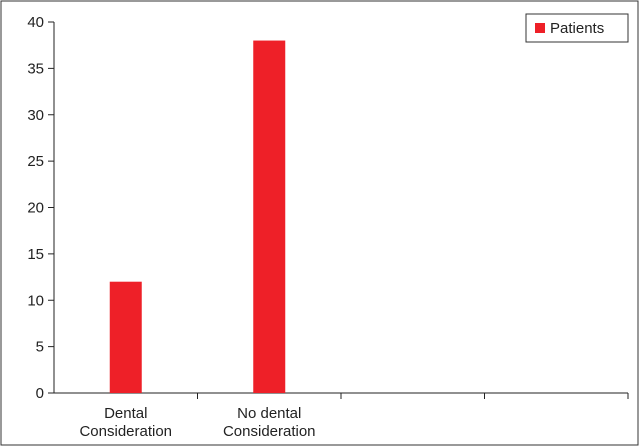  Describe the element at coordinates (40, 393) in the screenshot. I see `y-tick-label: 0` at that location.